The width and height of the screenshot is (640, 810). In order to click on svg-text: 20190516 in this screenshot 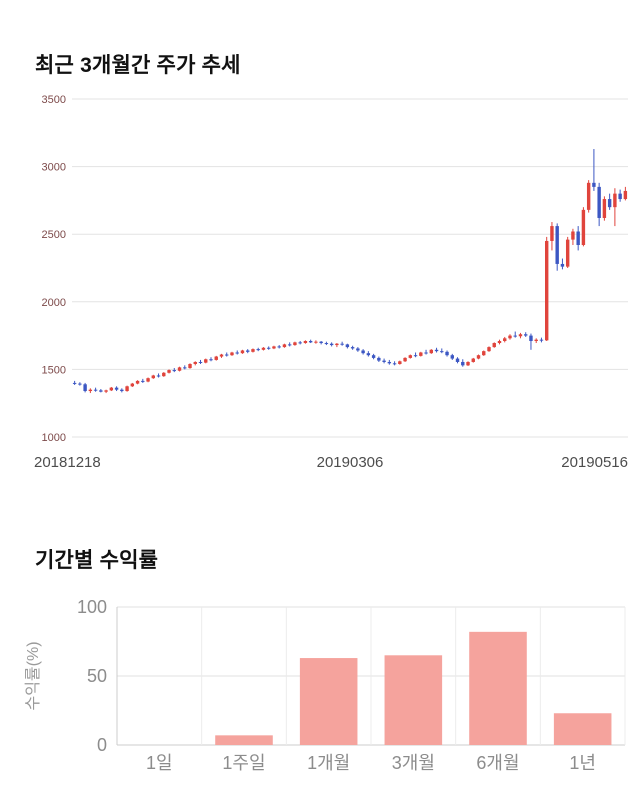, I will do `click(594, 462)`.